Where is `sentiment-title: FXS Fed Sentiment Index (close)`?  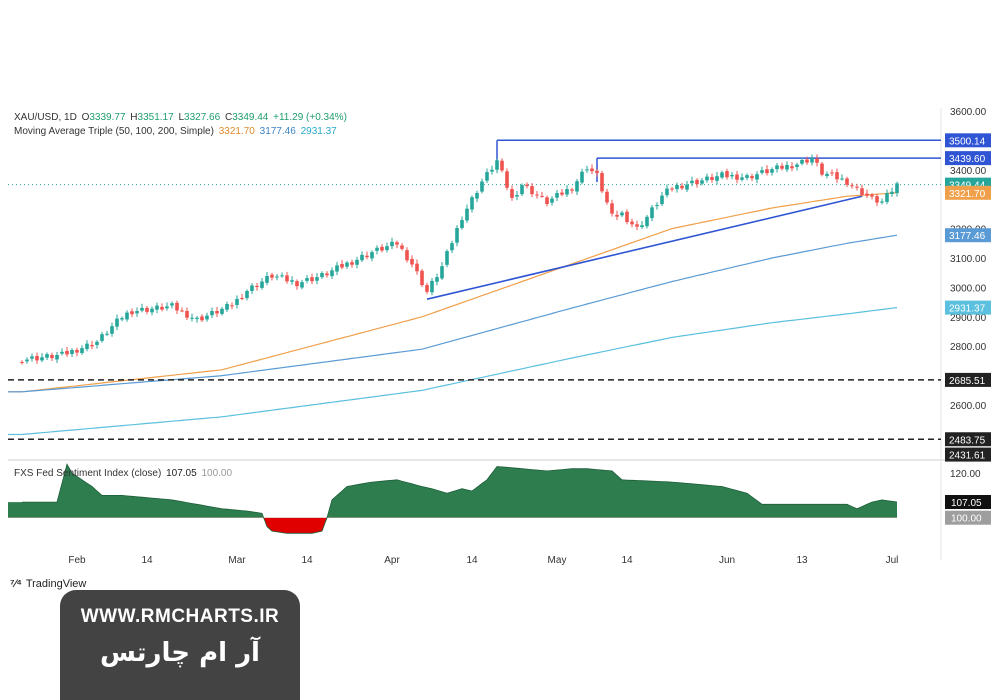 sentiment-title: FXS Fed Sentiment Index (close) is located at coordinates (88, 473).